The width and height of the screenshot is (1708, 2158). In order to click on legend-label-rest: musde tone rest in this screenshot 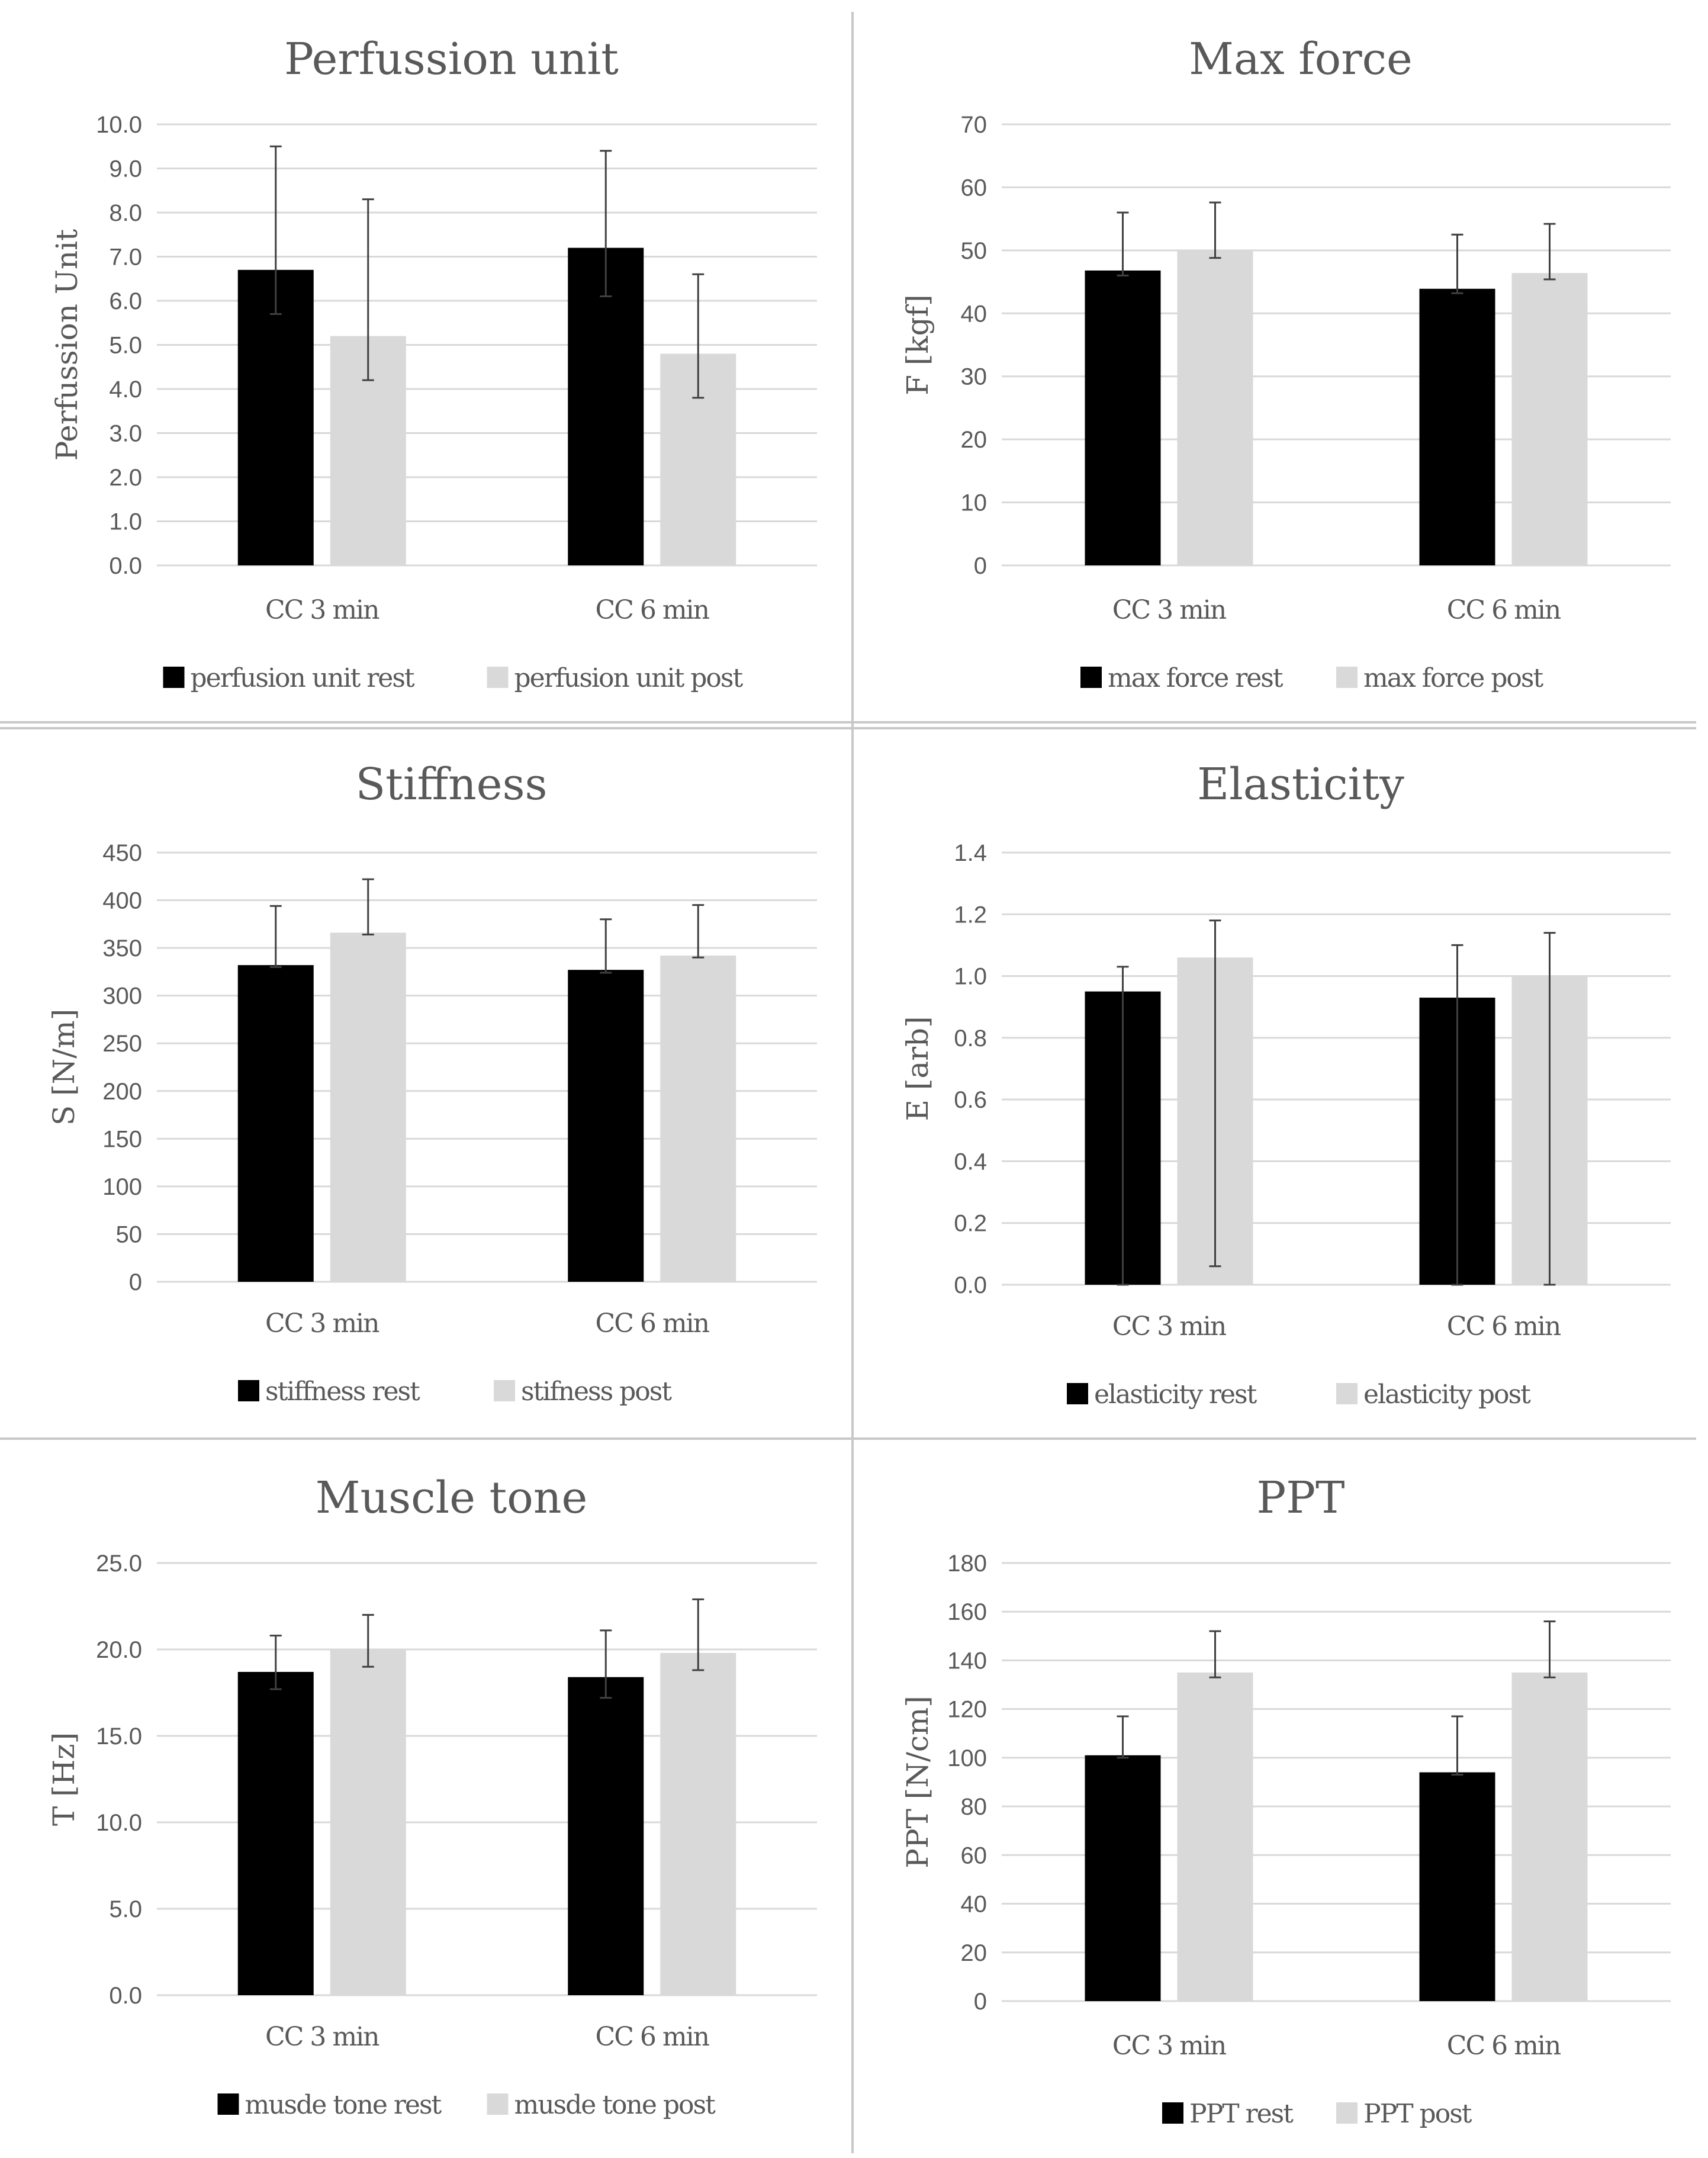, I will do `click(343, 2105)`.